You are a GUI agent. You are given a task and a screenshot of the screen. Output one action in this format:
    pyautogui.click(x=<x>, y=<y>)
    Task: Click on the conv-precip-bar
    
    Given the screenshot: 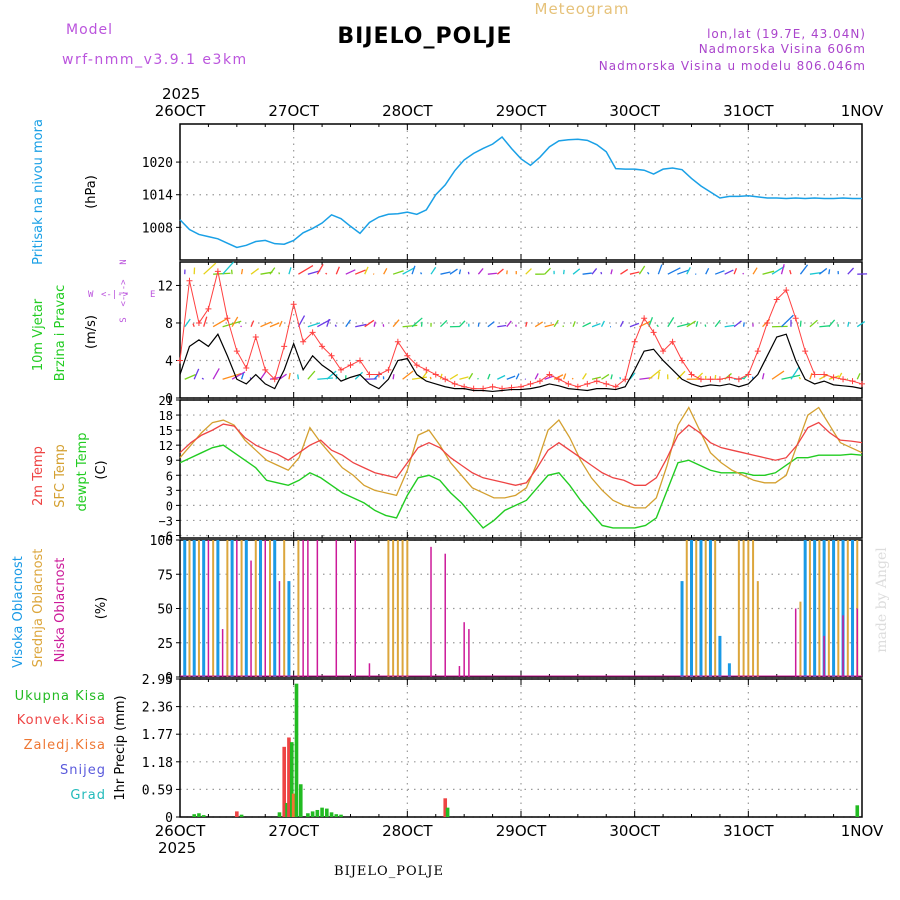 What is the action you would take?
    pyautogui.click(x=284, y=781)
    